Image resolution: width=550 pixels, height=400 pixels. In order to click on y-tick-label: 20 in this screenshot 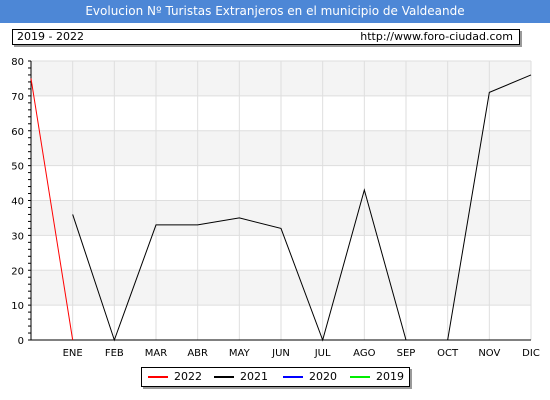, I will do `click(17, 271)`.